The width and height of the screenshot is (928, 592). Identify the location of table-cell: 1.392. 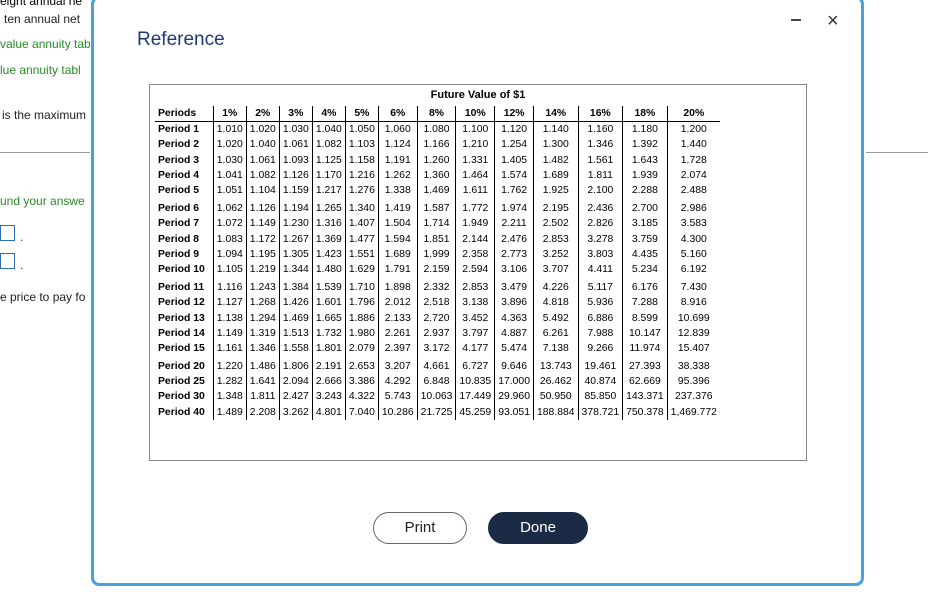
(645, 145).